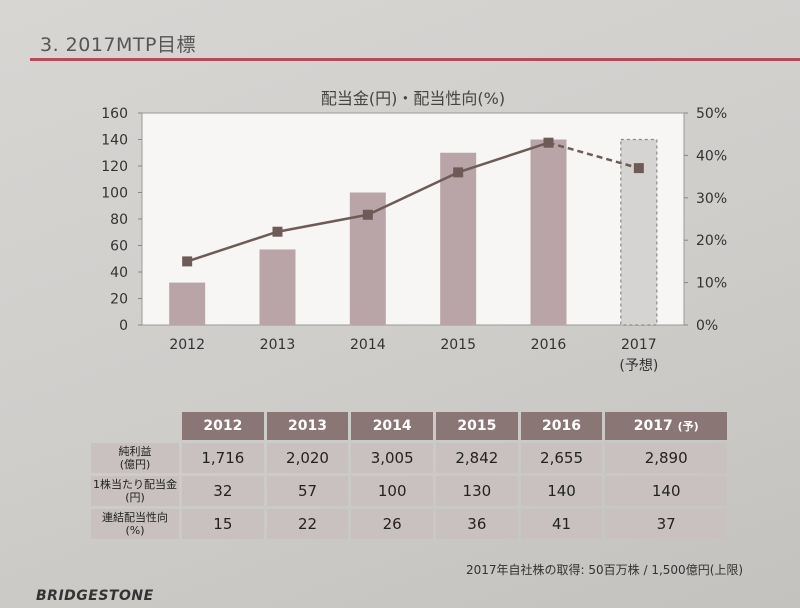  Describe the element at coordinates (639, 345) in the screenshot. I see `x-tick-label: 2017` at that location.